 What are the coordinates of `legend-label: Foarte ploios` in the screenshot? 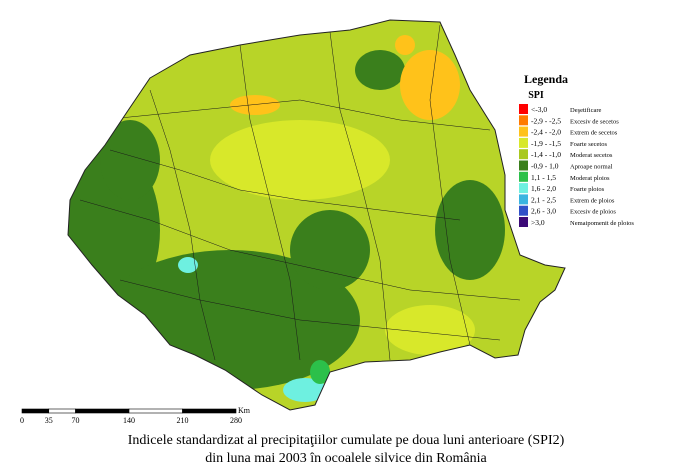 It's located at (587, 189).